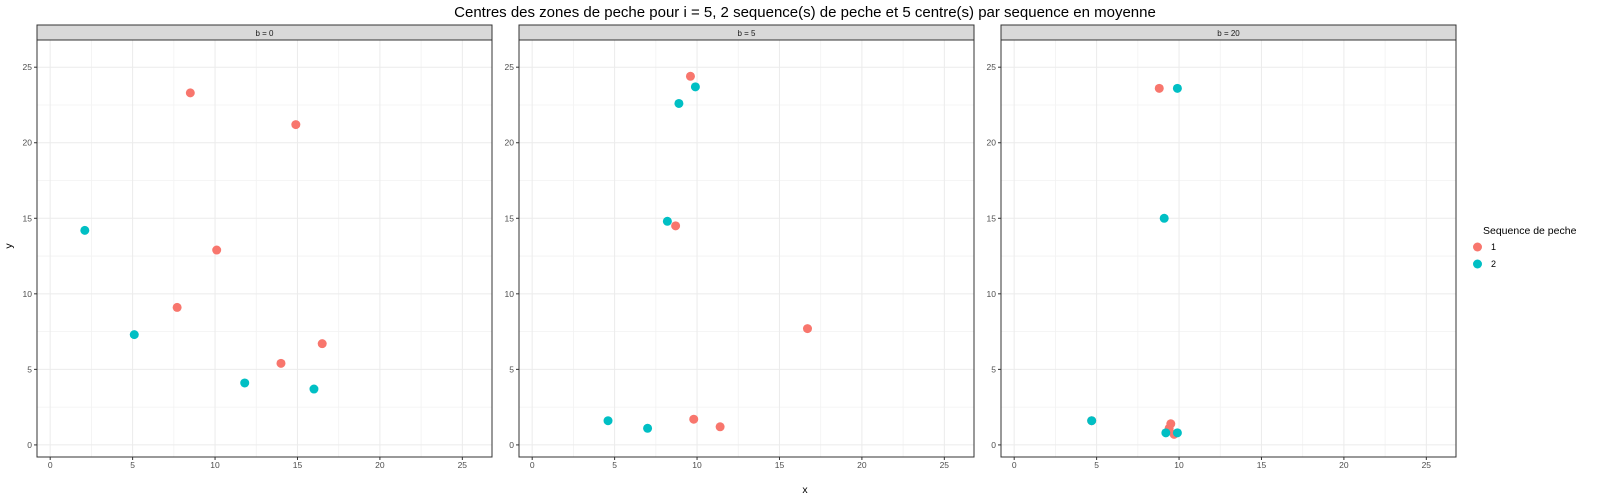  What do you see at coordinates (746, 33) in the screenshot?
I see `facet-strip-label: b = 5` at bounding box center [746, 33].